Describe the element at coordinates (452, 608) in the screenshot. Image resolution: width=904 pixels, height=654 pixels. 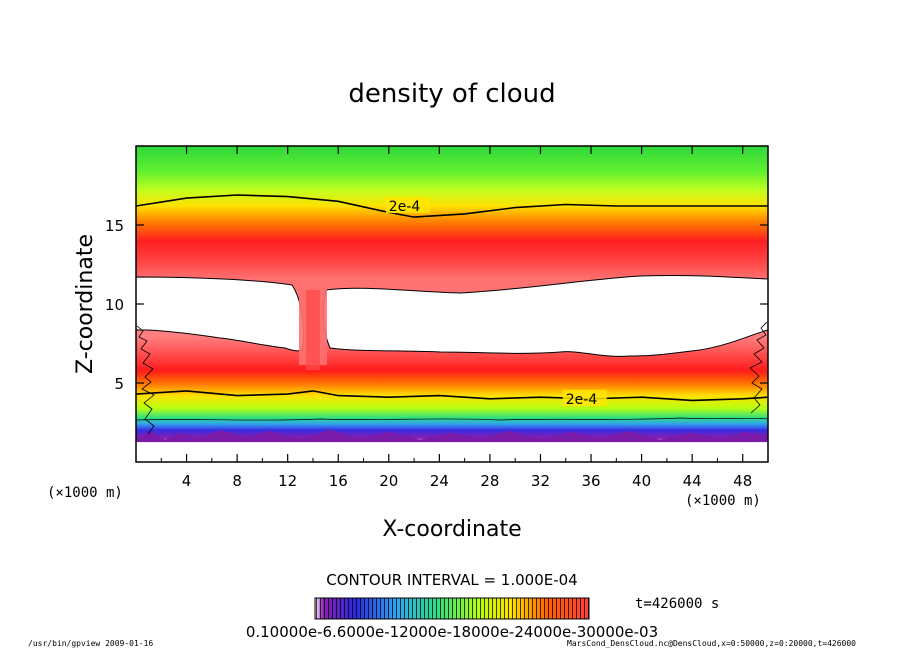
I see `colorbar-stripes` at that location.